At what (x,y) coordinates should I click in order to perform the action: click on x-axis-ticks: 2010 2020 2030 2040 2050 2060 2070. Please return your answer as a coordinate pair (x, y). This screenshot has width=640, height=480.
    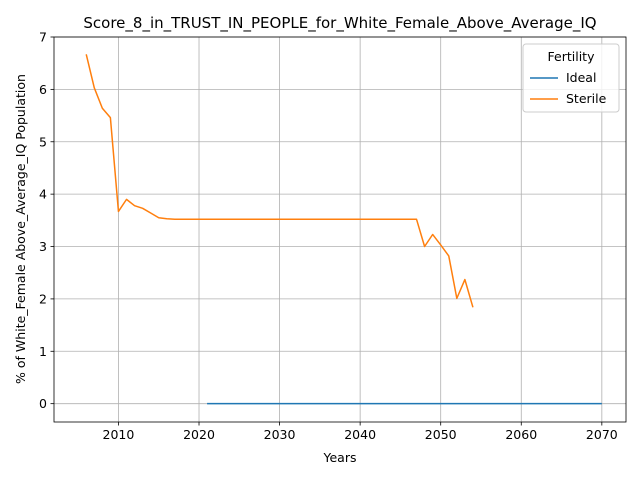
    Looking at the image, I should click on (360, 432).